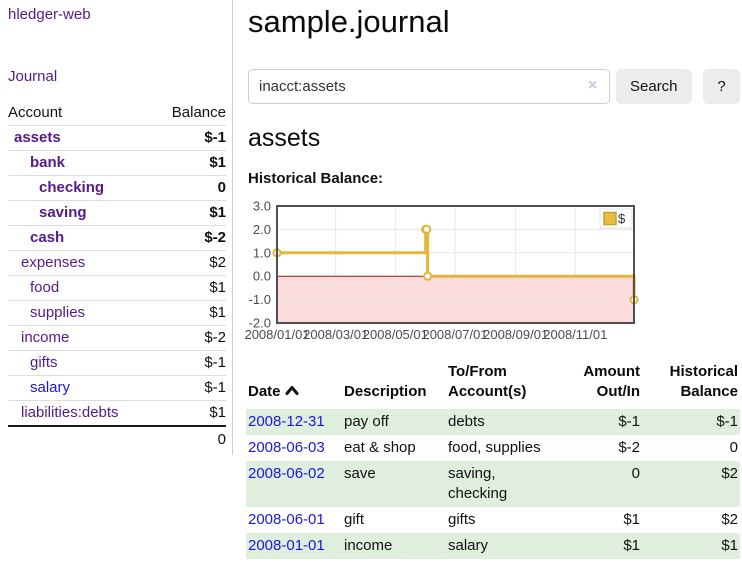  Describe the element at coordinates (454, 334) in the screenshot. I see `x-axis-tick-label: 2008/07/01` at that location.